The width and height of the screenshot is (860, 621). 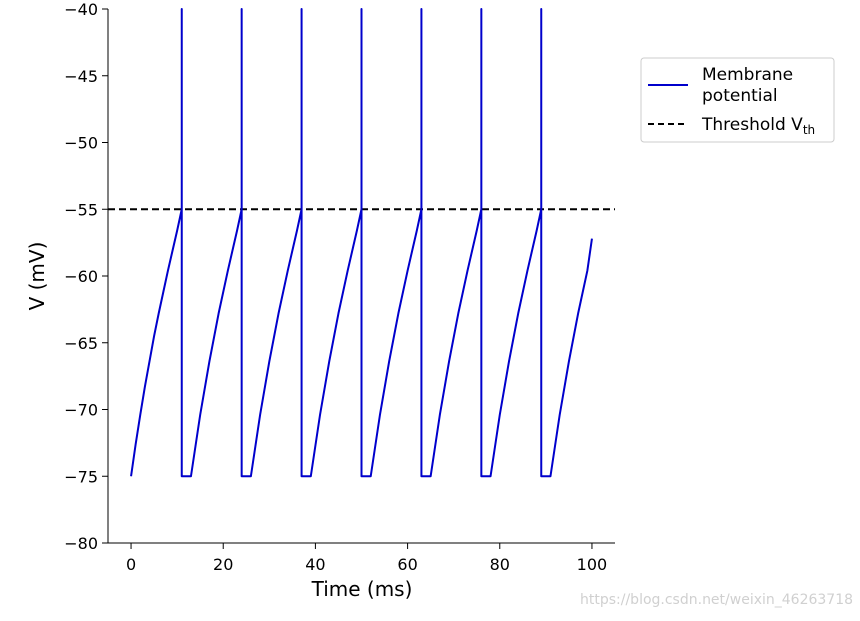 I want to click on legend: Membrane potential Threshold Vth, so click(x=737, y=100).